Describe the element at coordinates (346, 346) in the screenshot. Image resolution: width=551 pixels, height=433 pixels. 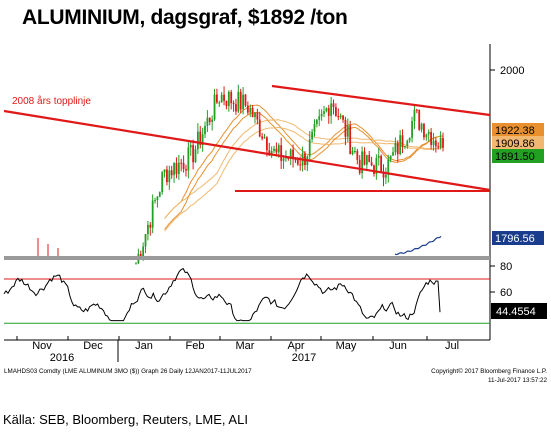
I see `x-tick-label: May` at that location.